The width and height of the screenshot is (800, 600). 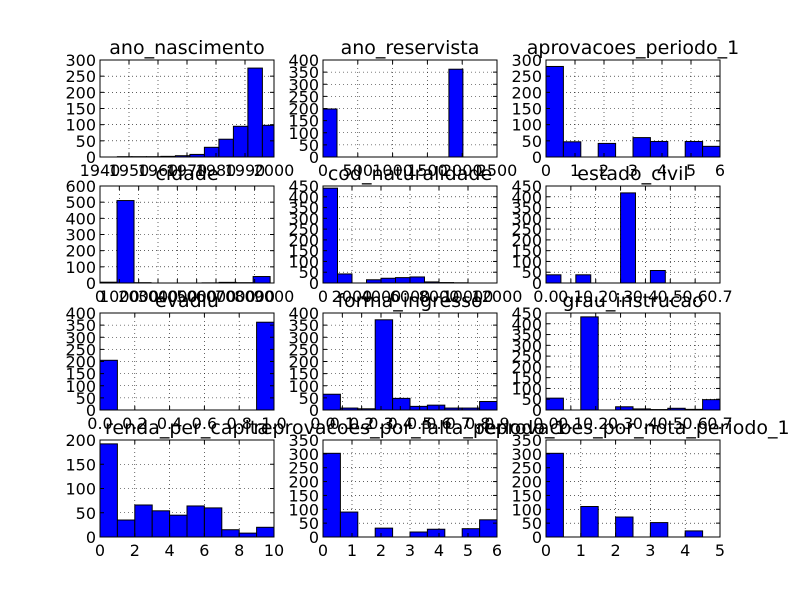 I want to click on x-tick-label: 2, so click(x=604, y=170).